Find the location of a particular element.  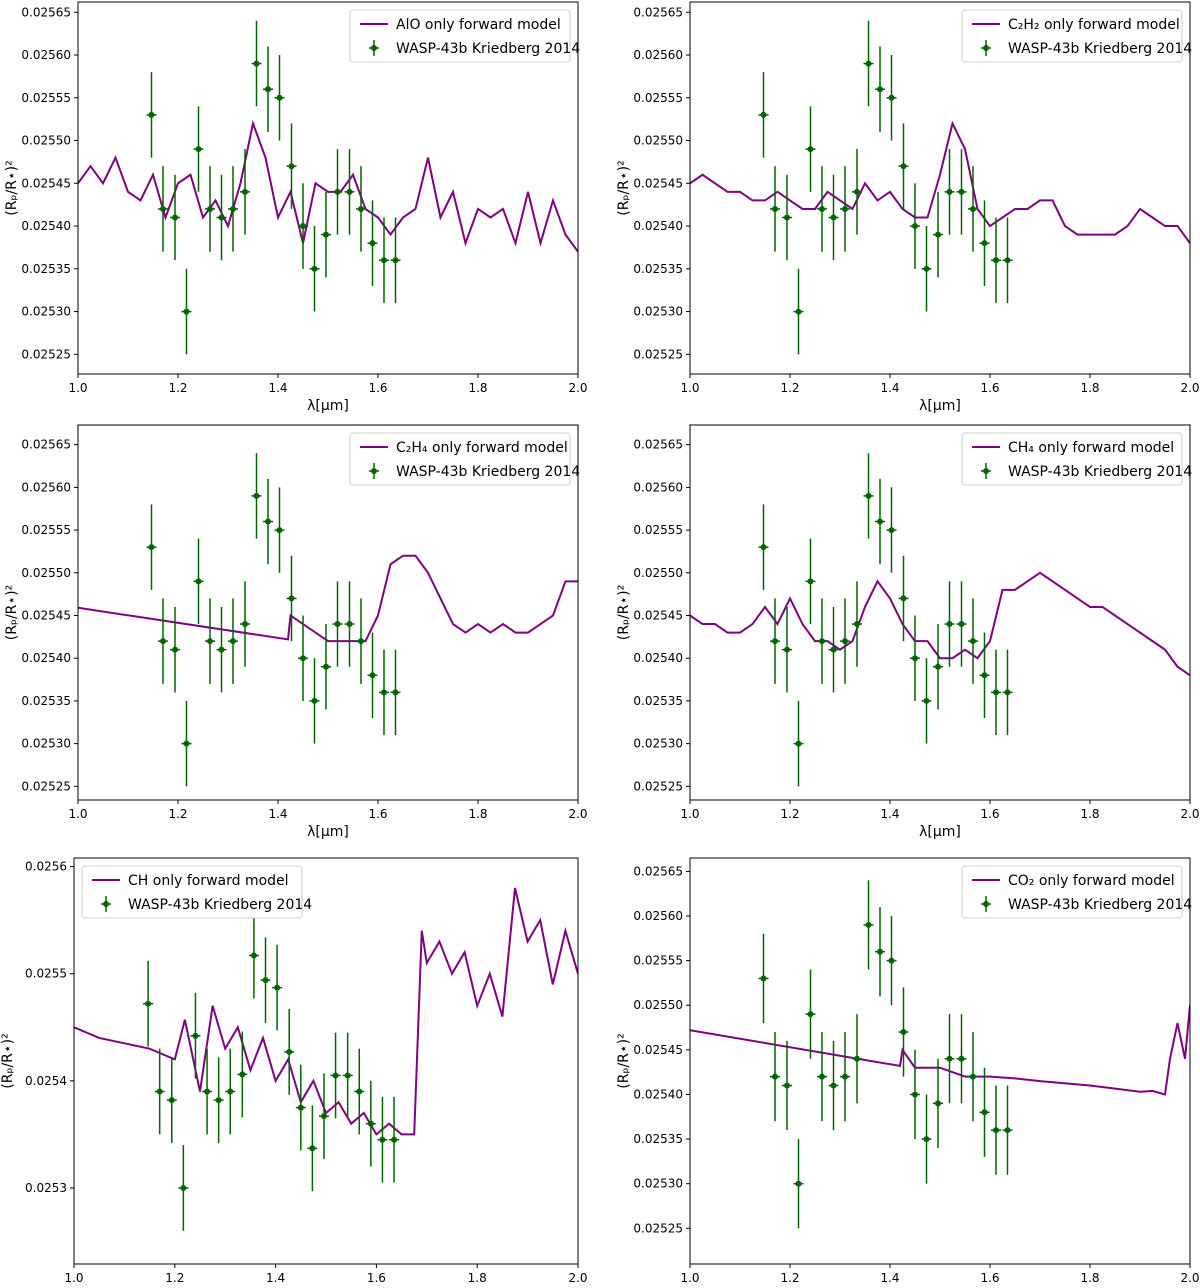

y-tick-label: 0.0254 is located at coordinates (46, 1081).